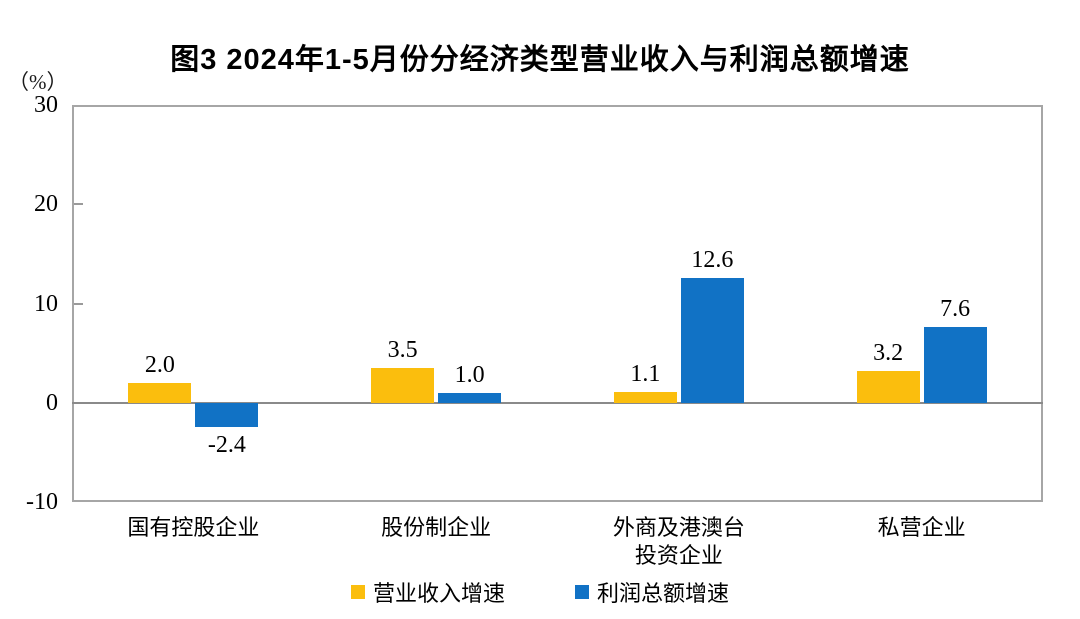  I want to click on legend-item: 利润总额增速, so click(652, 592).